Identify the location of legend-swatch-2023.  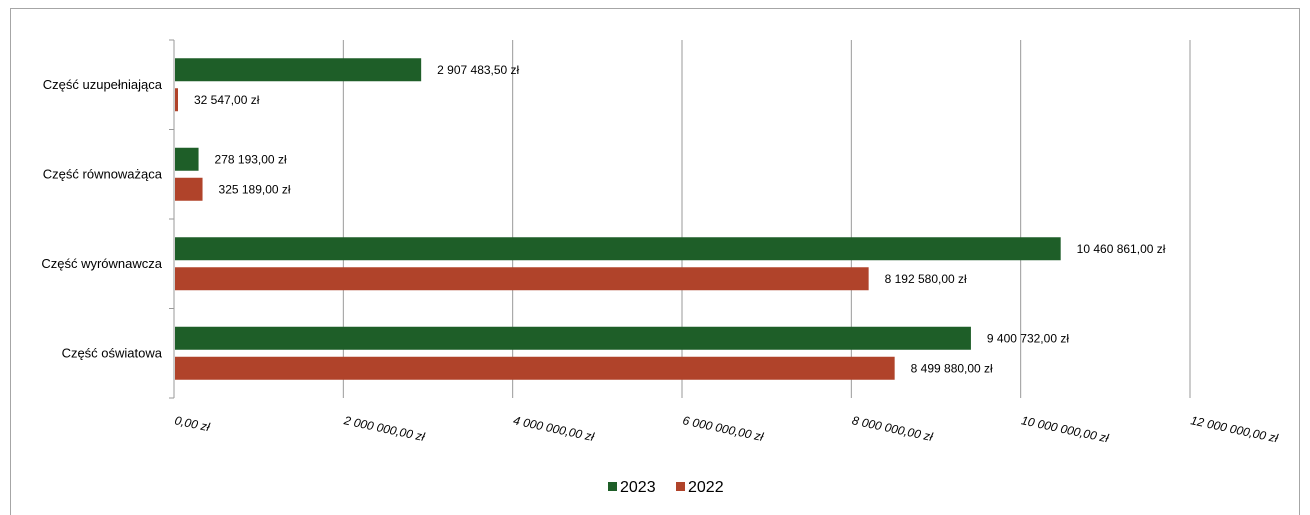
(612, 486).